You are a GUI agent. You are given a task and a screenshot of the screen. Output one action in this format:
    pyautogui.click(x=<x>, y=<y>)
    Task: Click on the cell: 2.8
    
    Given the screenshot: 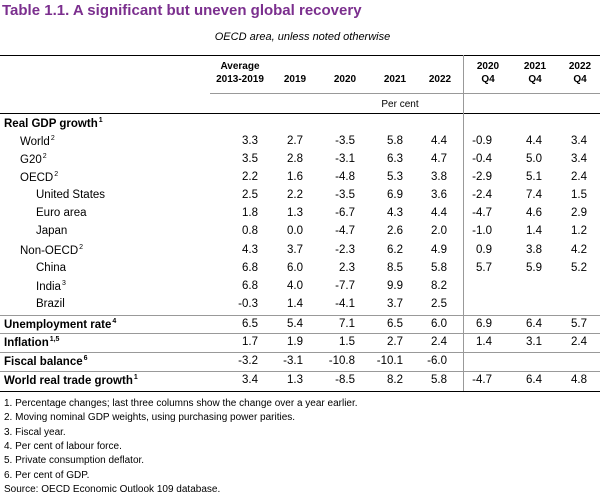 What is the action you would take?
    pyautogui.click(x=295, y=159)
    